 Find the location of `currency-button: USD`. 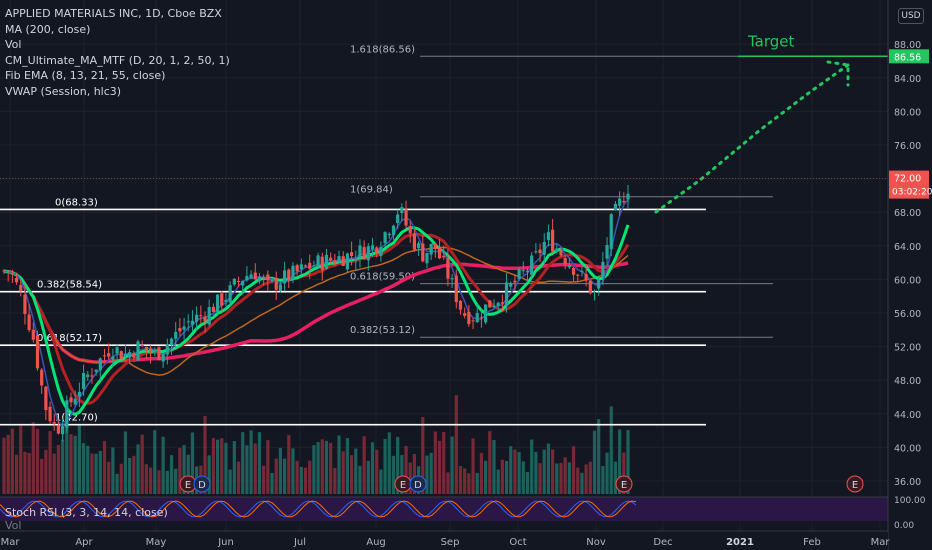

currency-button: USD is located at coordinates (911, 16).